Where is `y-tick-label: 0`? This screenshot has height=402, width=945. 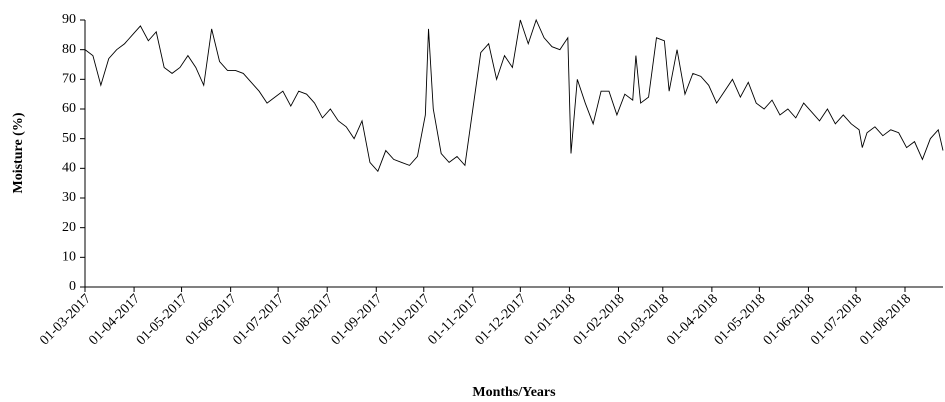
y-tick-label: 0 is located at coordinates (72, 286).